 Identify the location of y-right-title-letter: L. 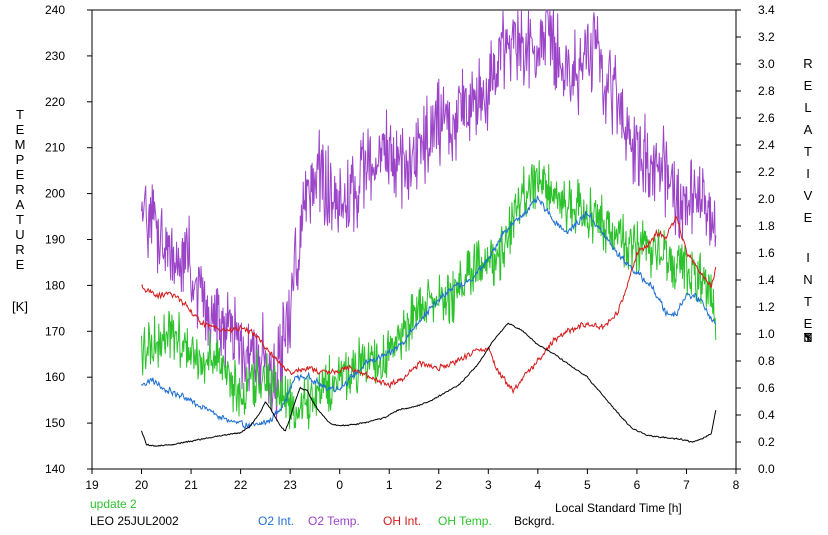
(807, 107).